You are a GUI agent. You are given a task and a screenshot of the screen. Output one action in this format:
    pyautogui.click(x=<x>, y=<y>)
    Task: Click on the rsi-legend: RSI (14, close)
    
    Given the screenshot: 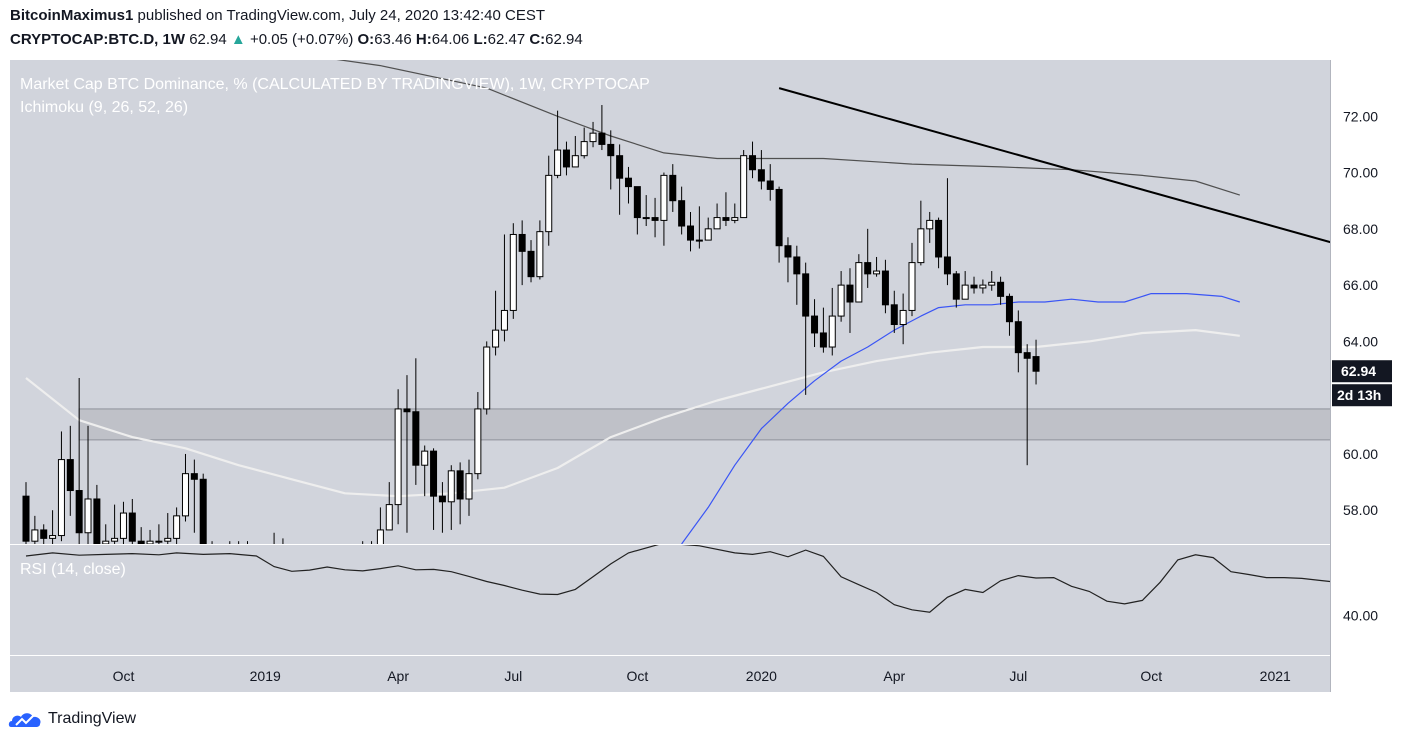 What is the action you would take?
    pyautogui.click(x=73, y=569)
    